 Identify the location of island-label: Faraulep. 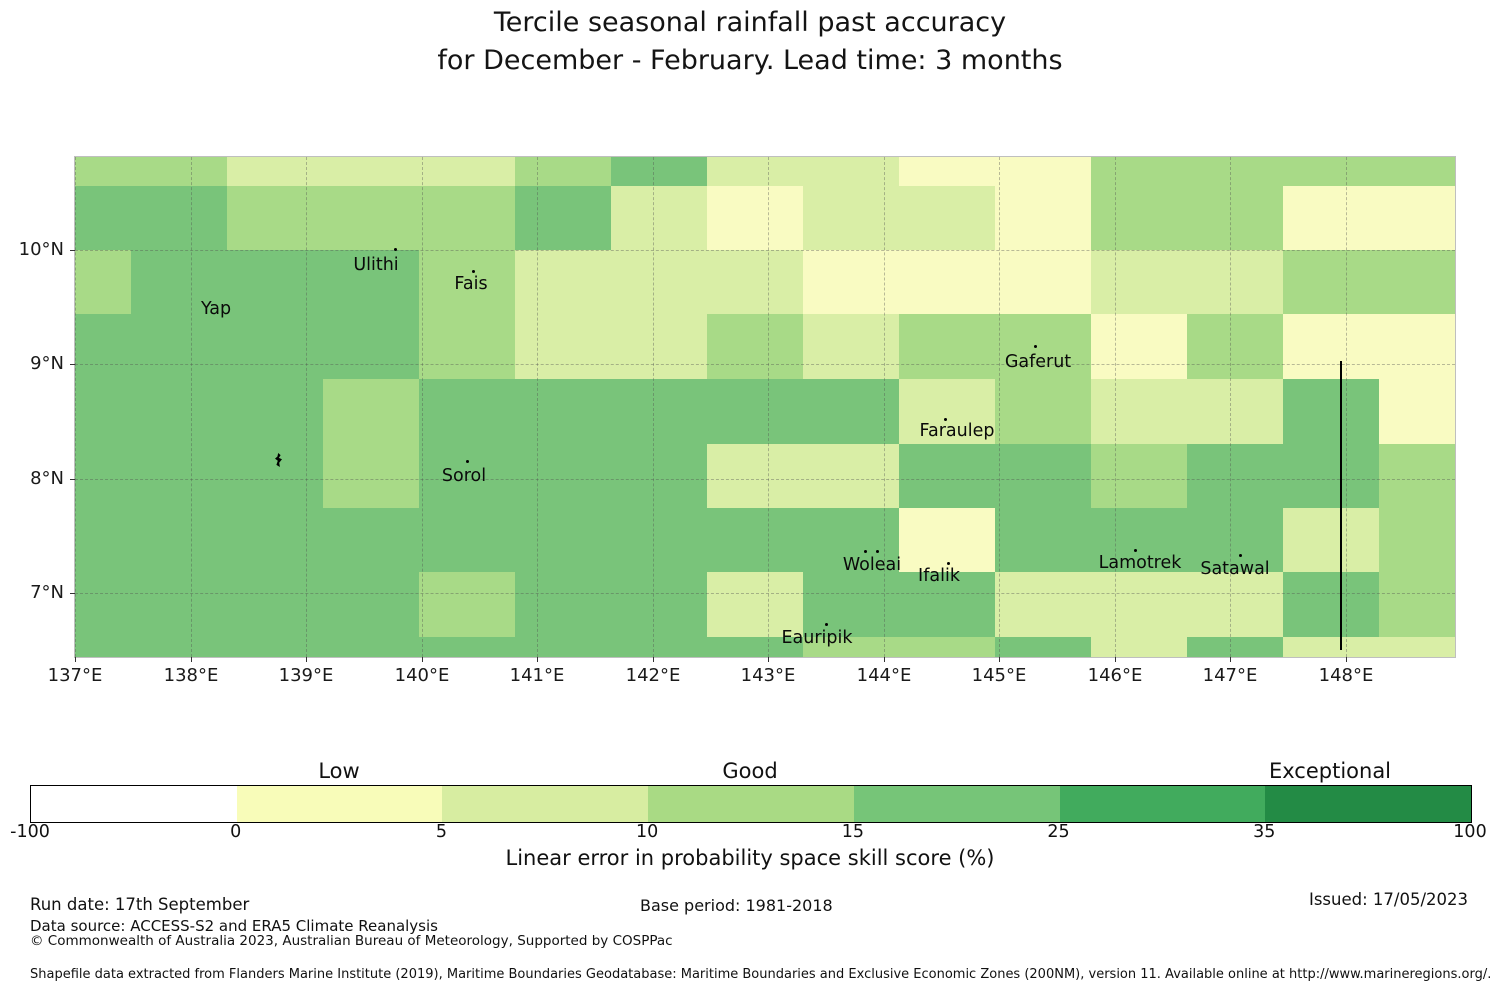
(957, 431).